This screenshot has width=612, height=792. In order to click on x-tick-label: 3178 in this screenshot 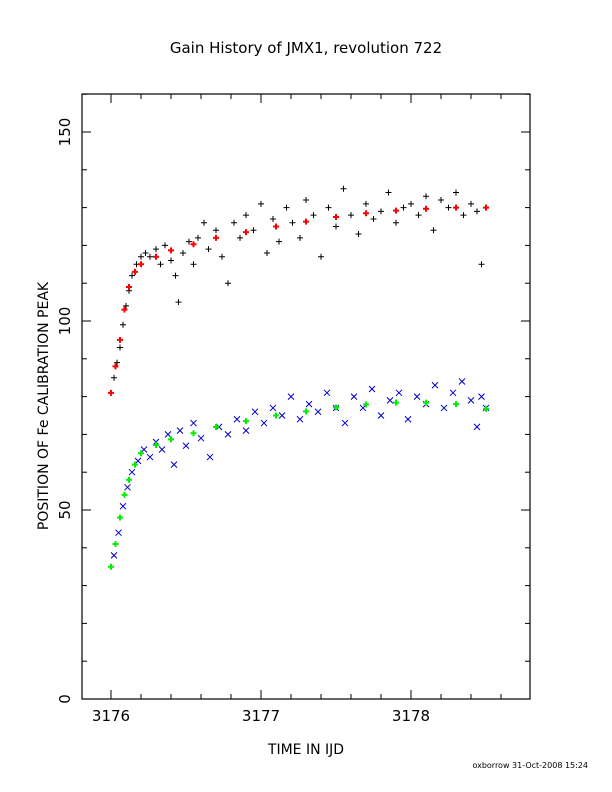, I will do `click(411, 716)`.